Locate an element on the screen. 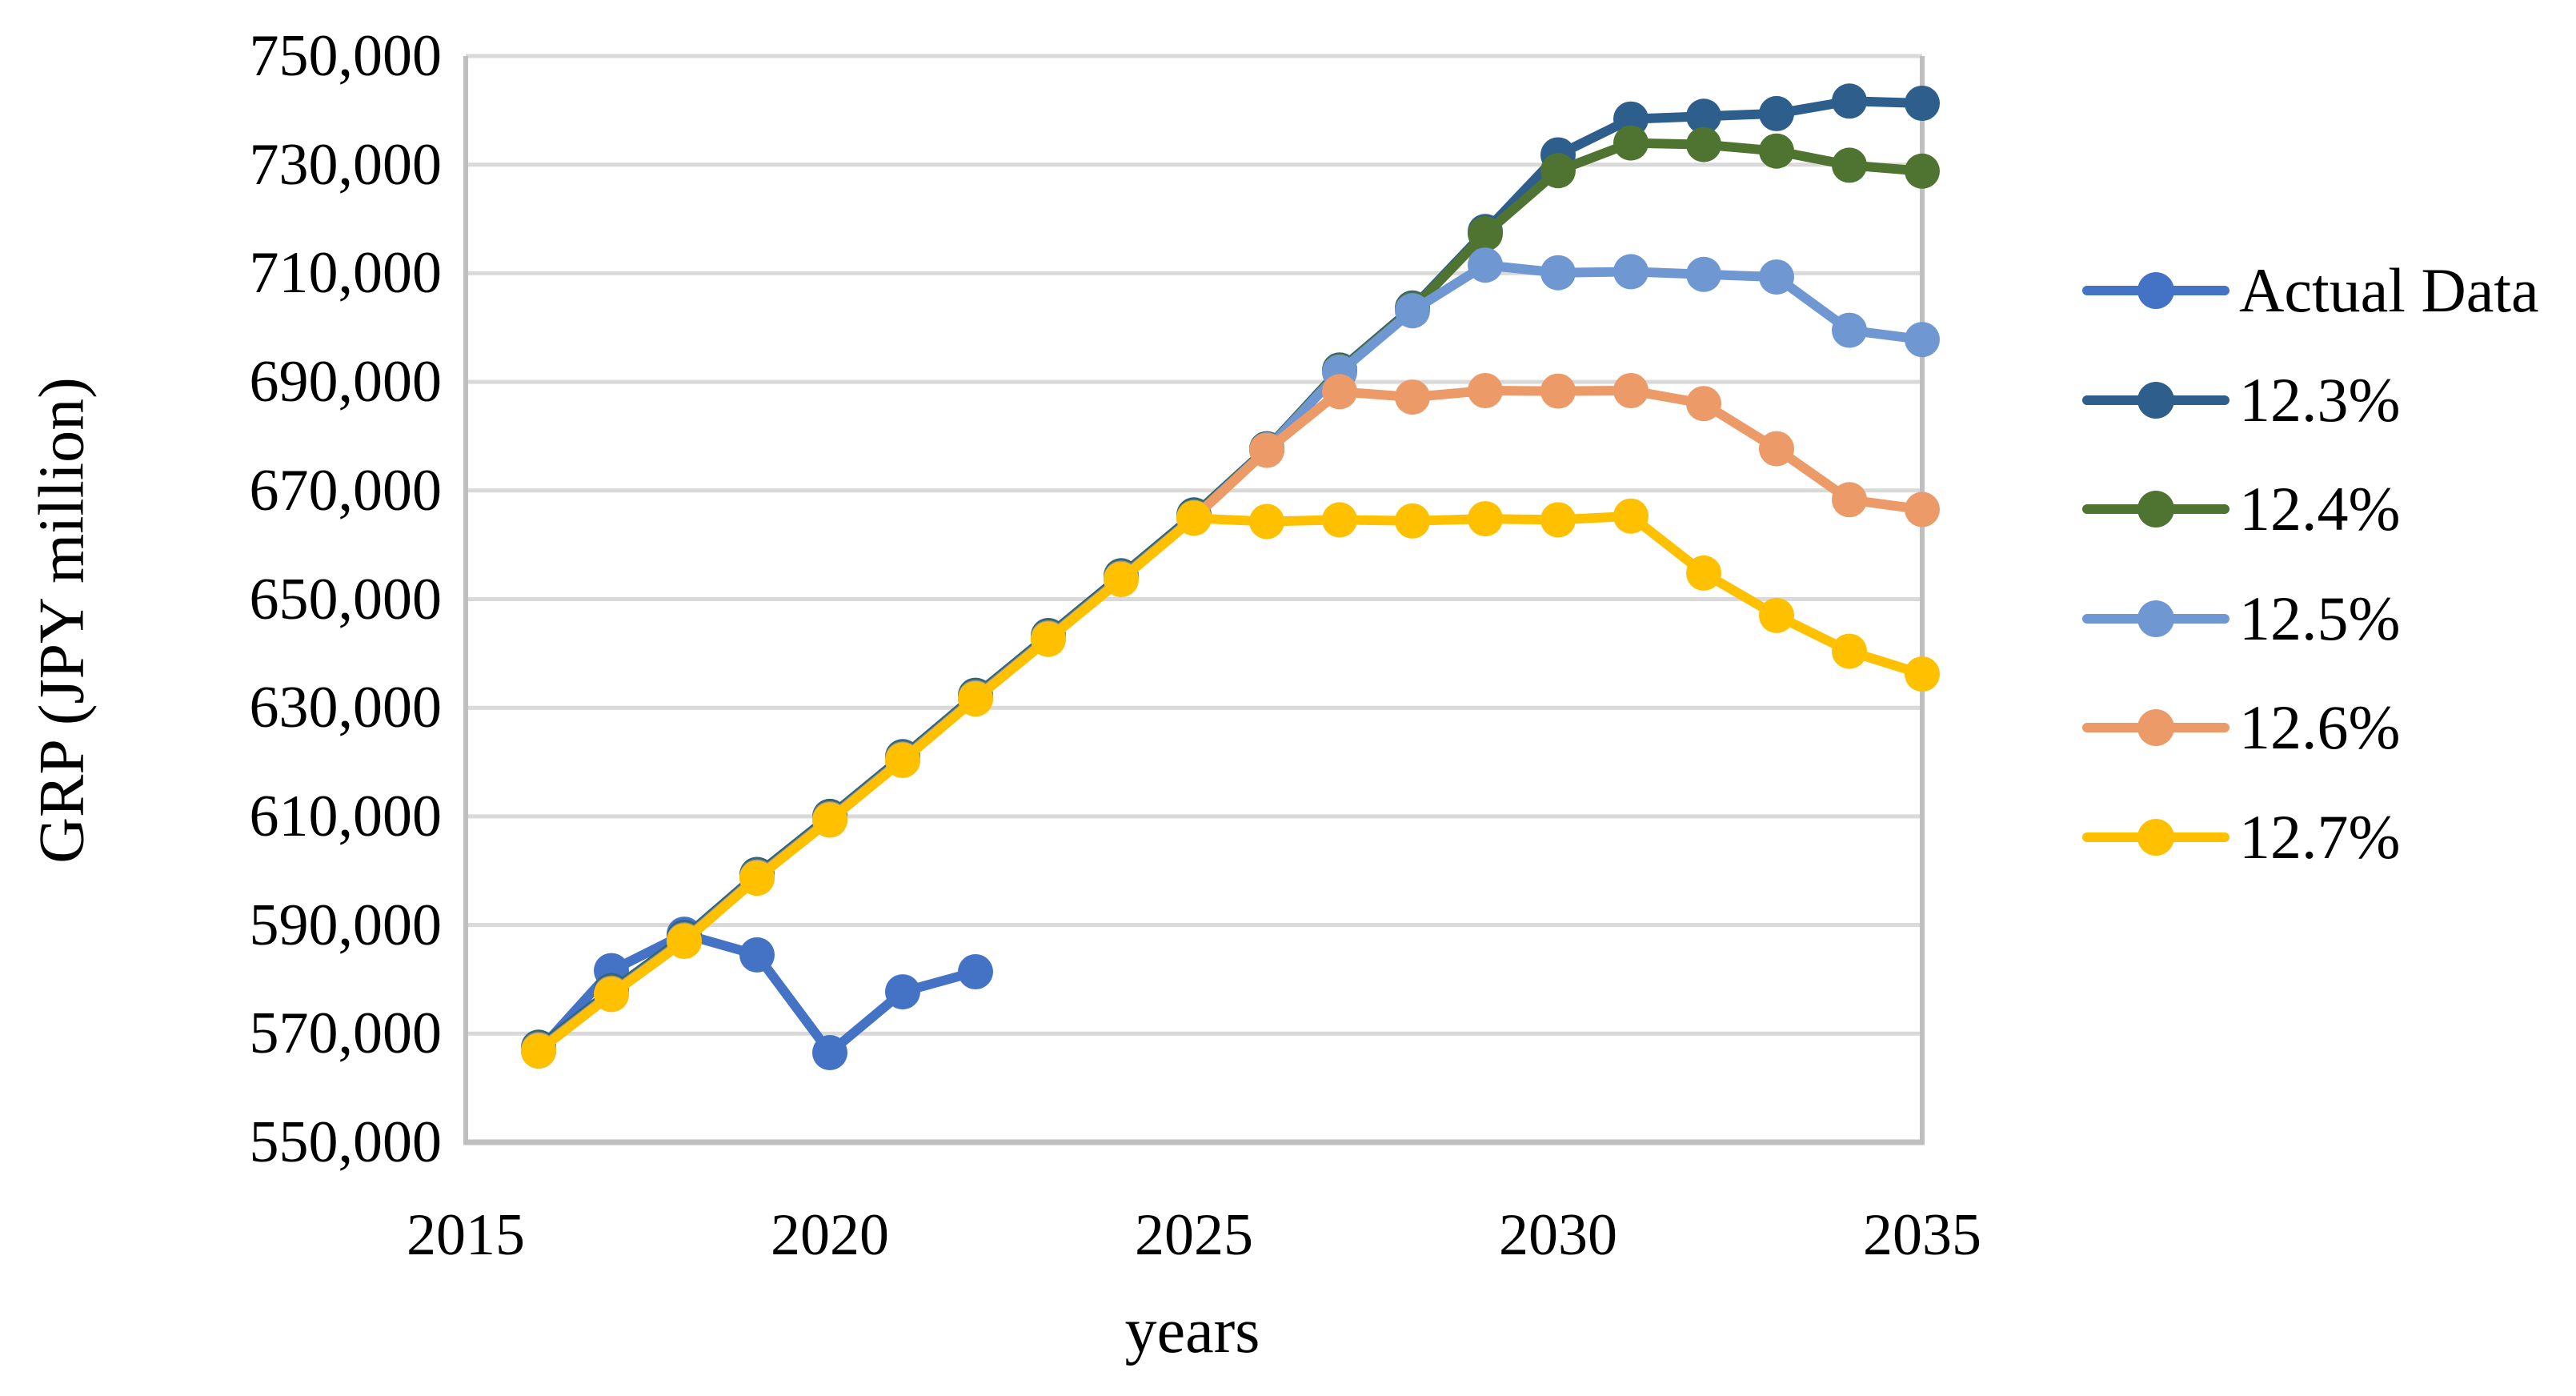 The image size is (2576, 1396). y-axis-title: GRP (JPY million) is located at coordinates (62, 620).